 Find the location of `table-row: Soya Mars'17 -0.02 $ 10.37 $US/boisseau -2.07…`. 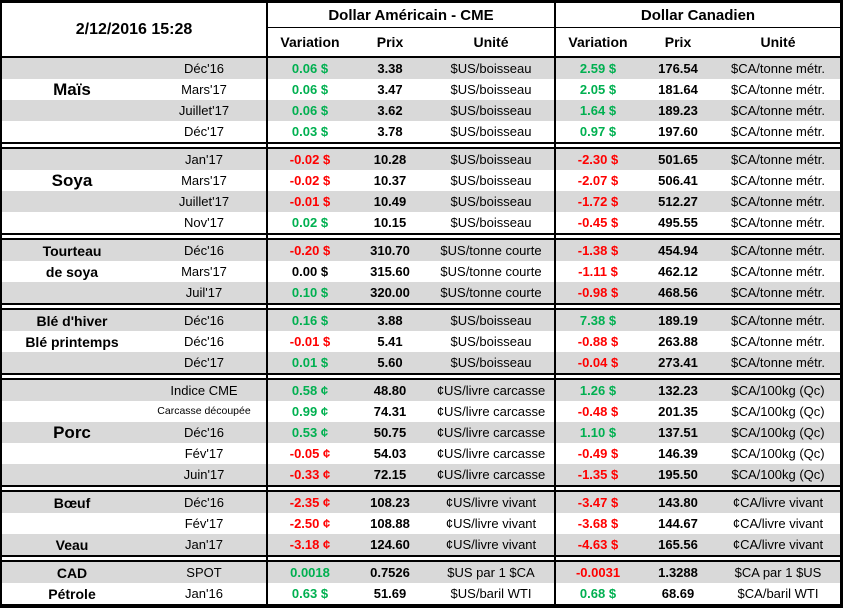

table-row: Soya Mars'17 -0.02 $ 10.37 $US/boisseau -2.07… is located at coordinates (421, 180).